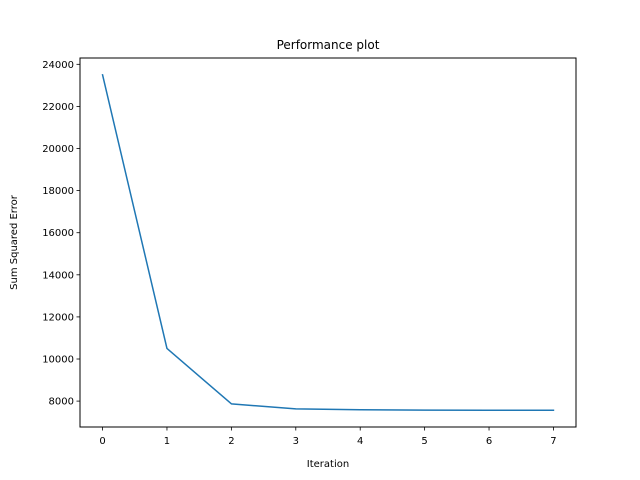 The image size is (640, 480). What do you see at coordinates (58, 360) in the screenshot?
I see `y-tick-label: 10000` at bounding box center [58, 360].